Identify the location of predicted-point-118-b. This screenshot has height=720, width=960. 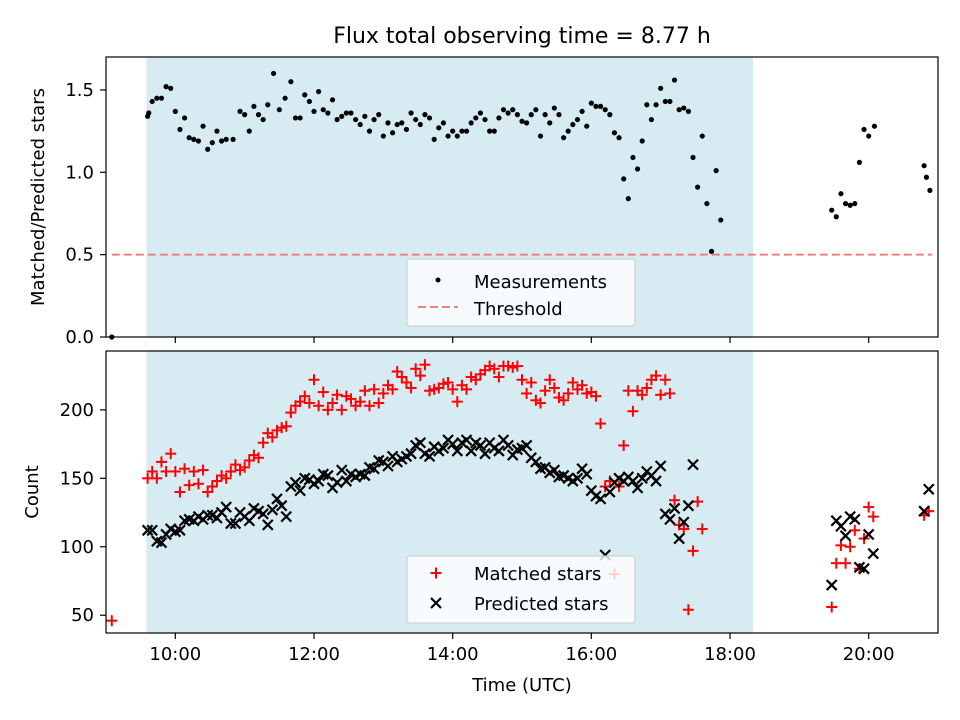
(693, 464).